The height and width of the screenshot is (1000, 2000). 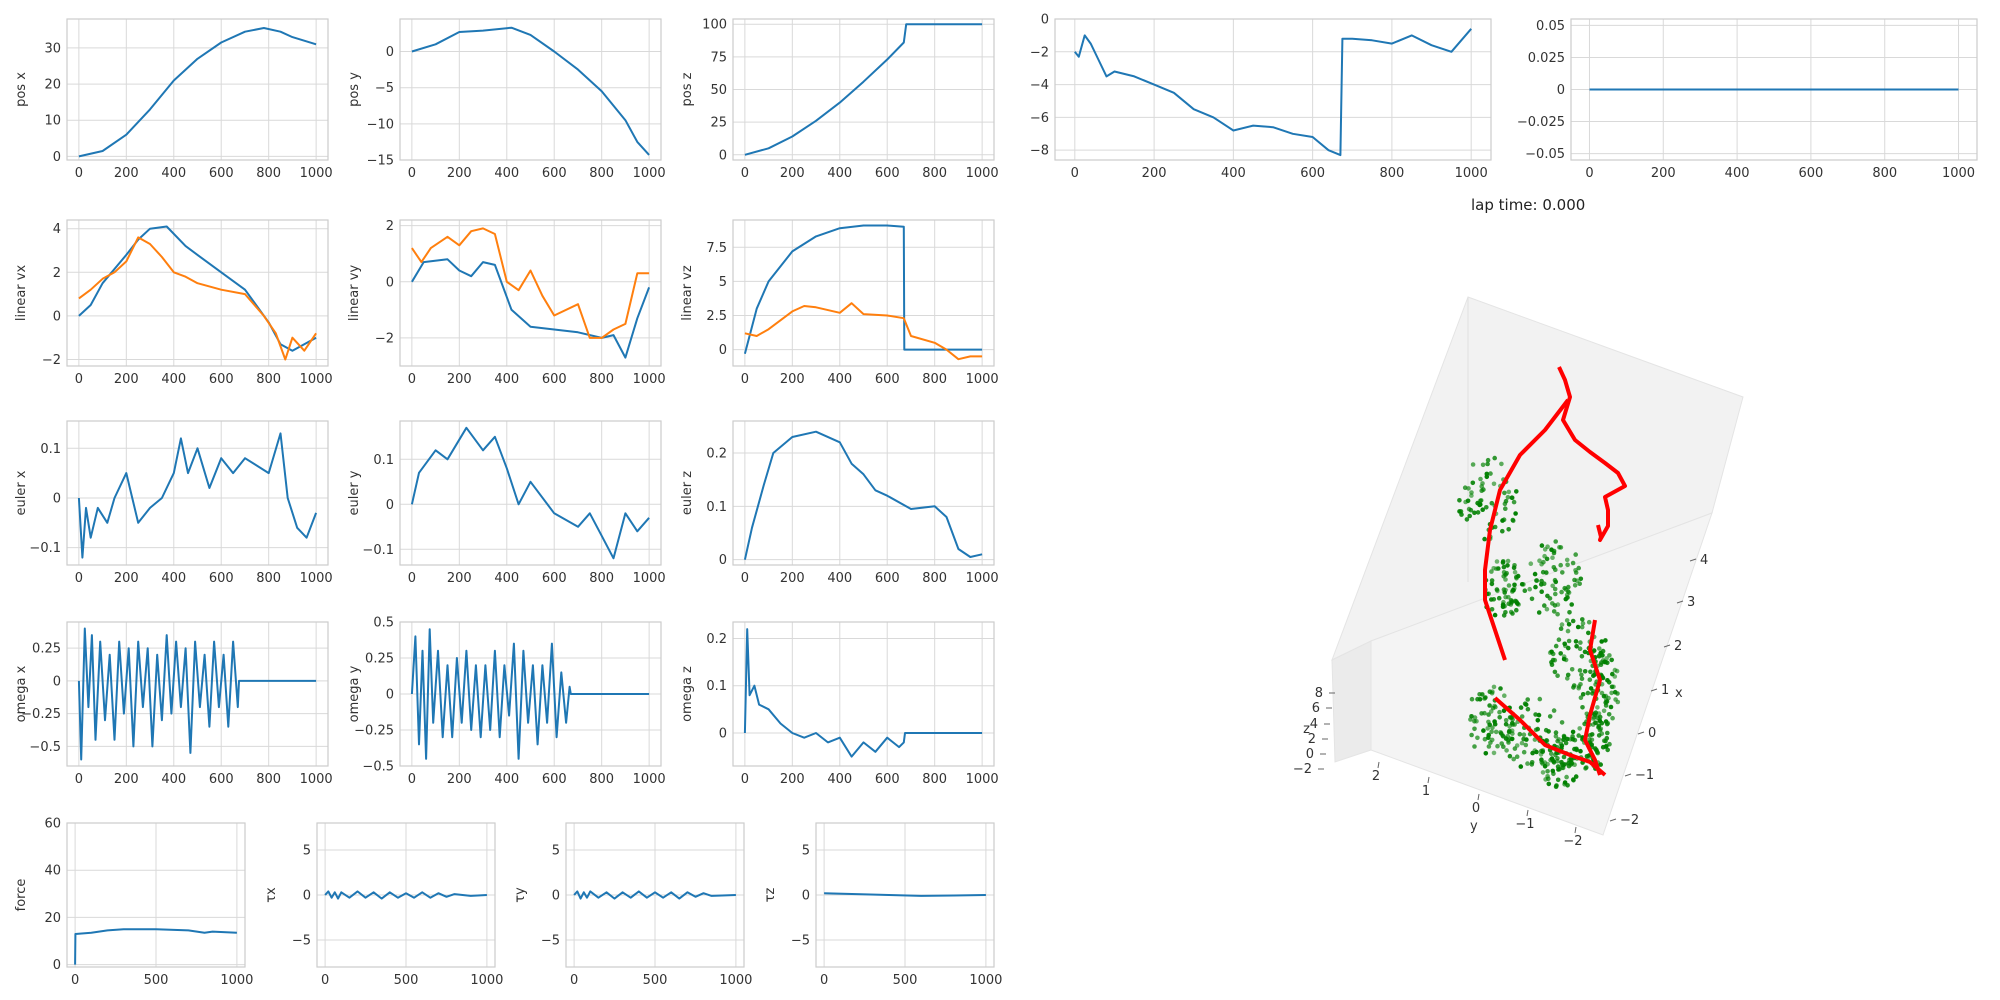 I want to click on x-tick-mark, so click(x=1654, y=690).